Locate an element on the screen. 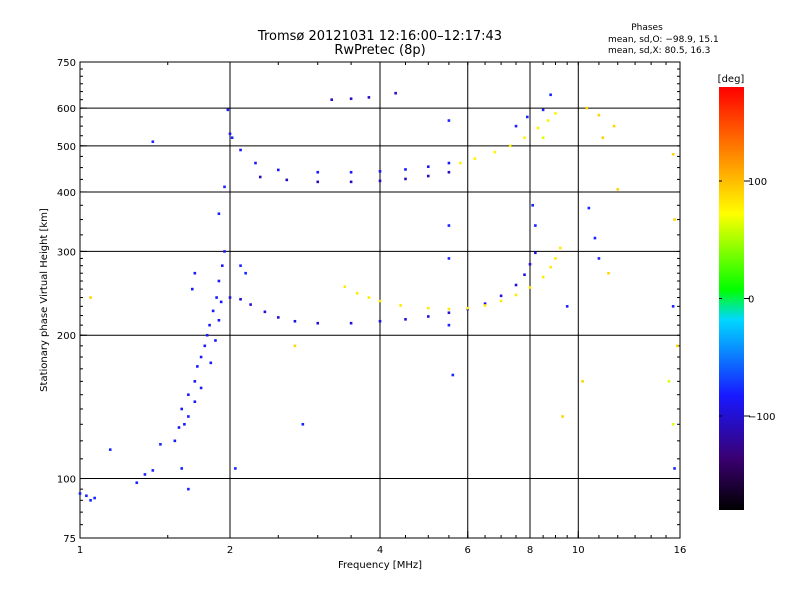 The width and height of the screenshot is (800, 600). x-tick-label: 16 is located at coordinates (680, 550).